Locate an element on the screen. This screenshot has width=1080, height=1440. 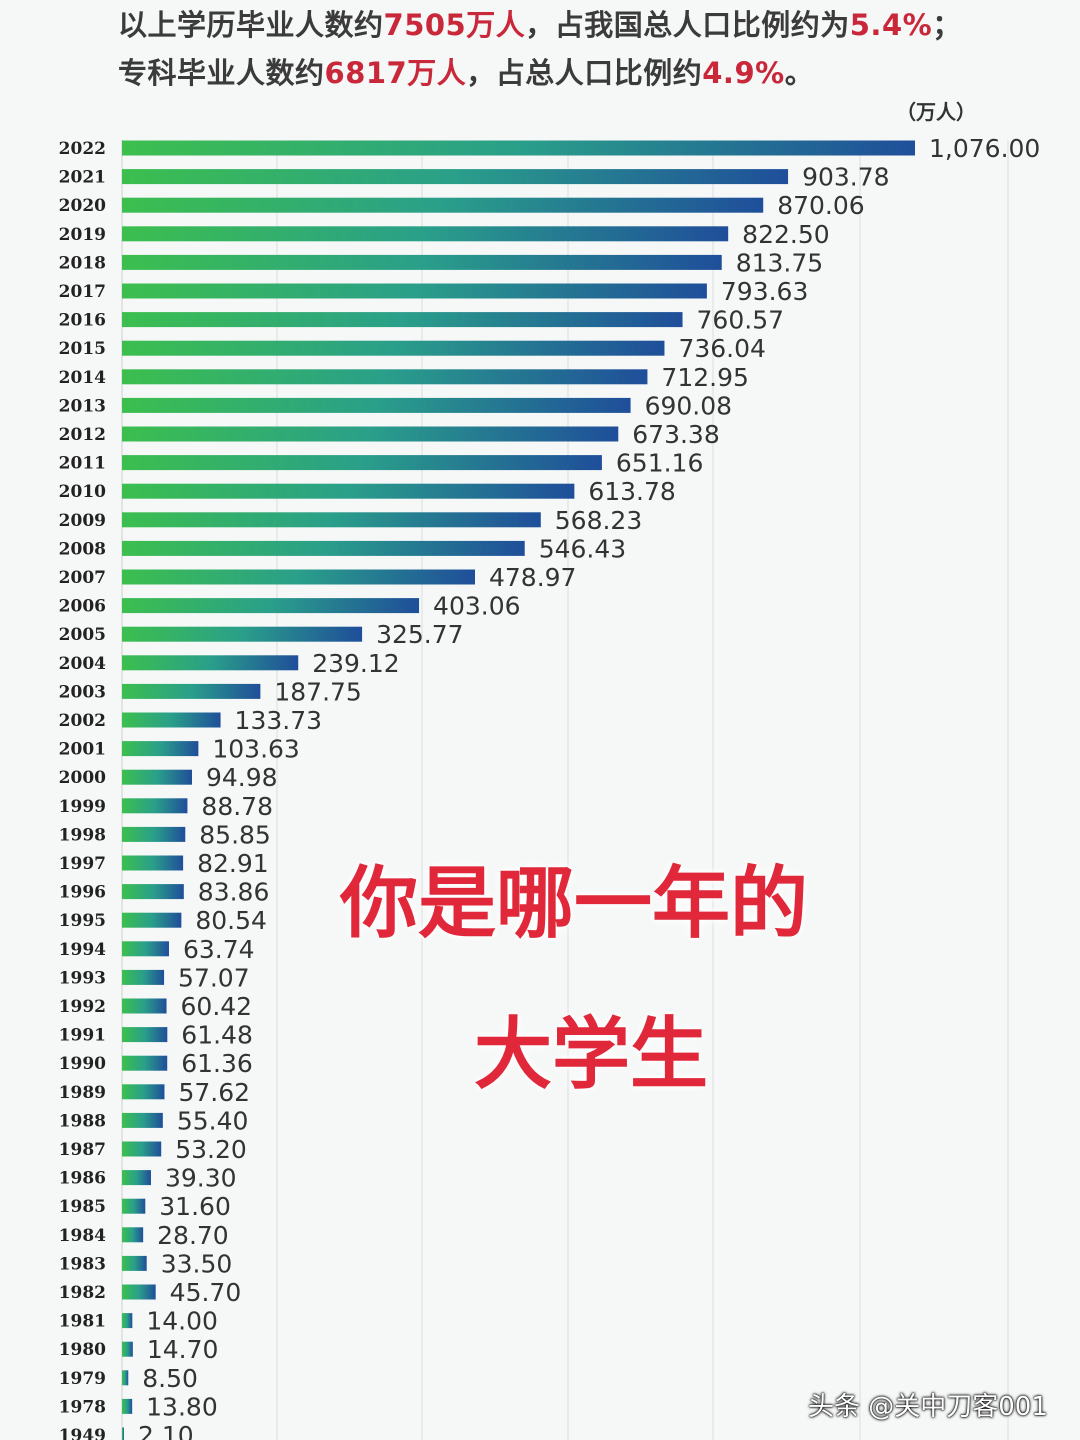
year-label-1993: 1993 is located at coordinates (82, 978).